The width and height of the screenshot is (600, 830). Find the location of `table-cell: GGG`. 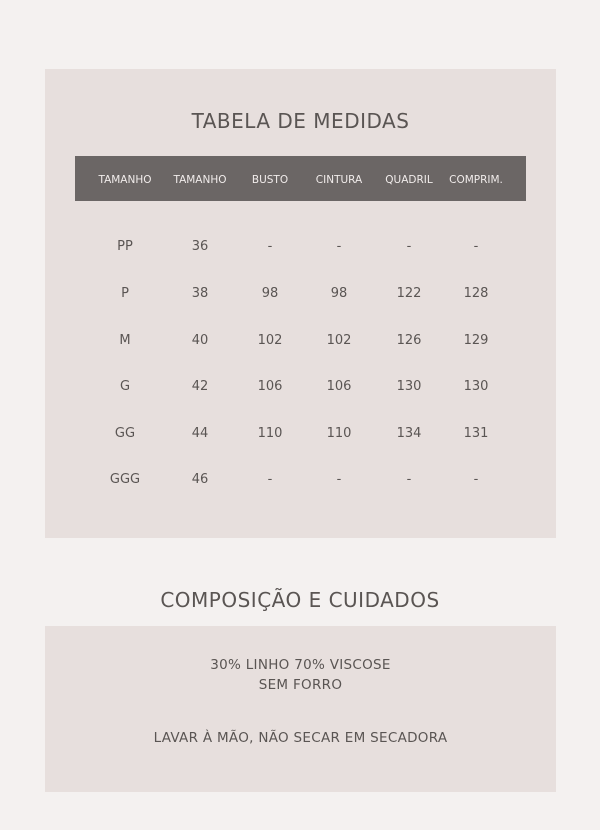

table-cell: GGG is located at coordinates (125, 479).